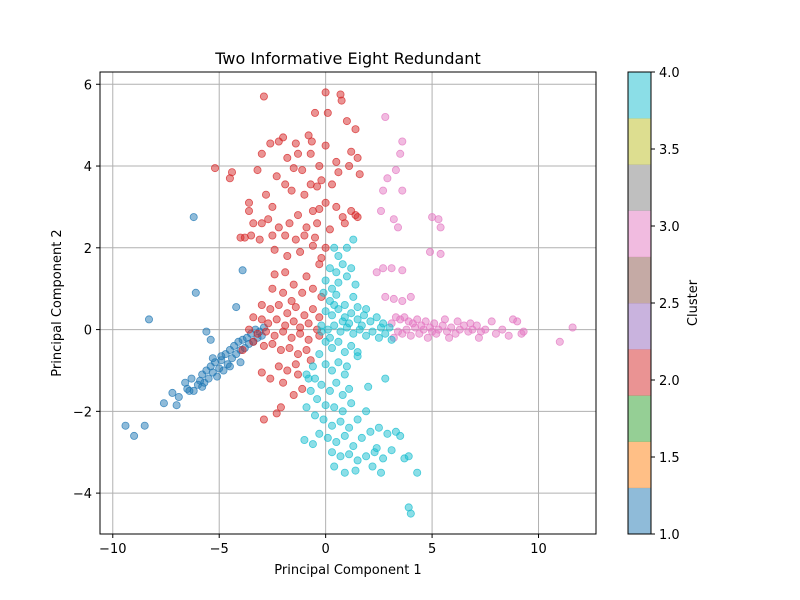 Image resolution: width=800 pixels, height=600 pixels. What do you see at coordinates (432, 549) in the screenshot?
I see `x-tick-label: 5` at bounding box center [432, 549].